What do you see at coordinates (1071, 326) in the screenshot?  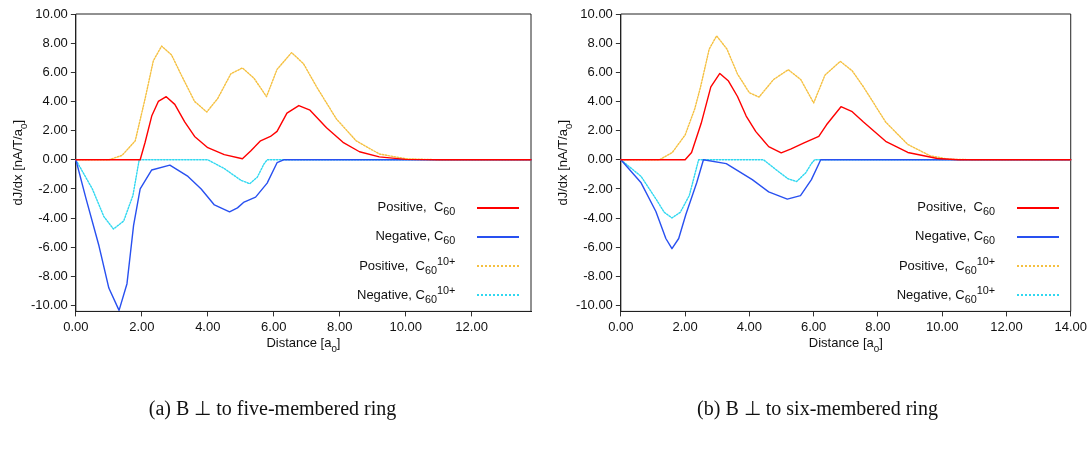 I see `x-tick-label: 14.00` at bounding box center [1071, 326].